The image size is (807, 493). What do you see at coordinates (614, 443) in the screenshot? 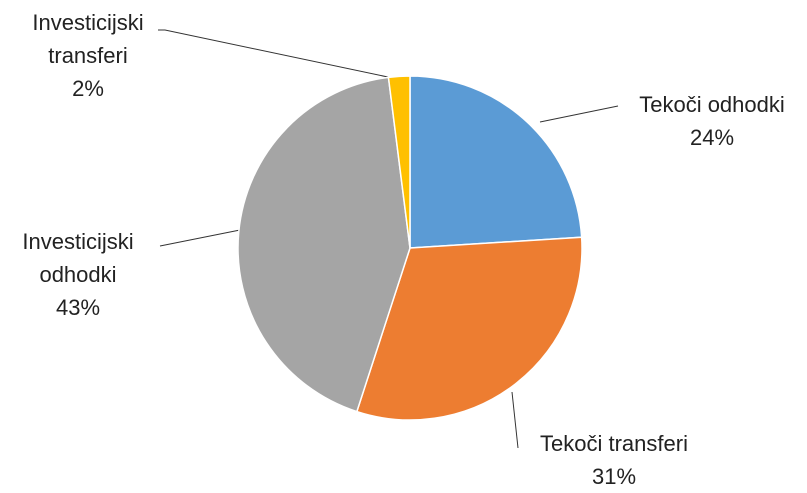
I see `category-label: Tekoči transferi` at bounding box center [614, 443].